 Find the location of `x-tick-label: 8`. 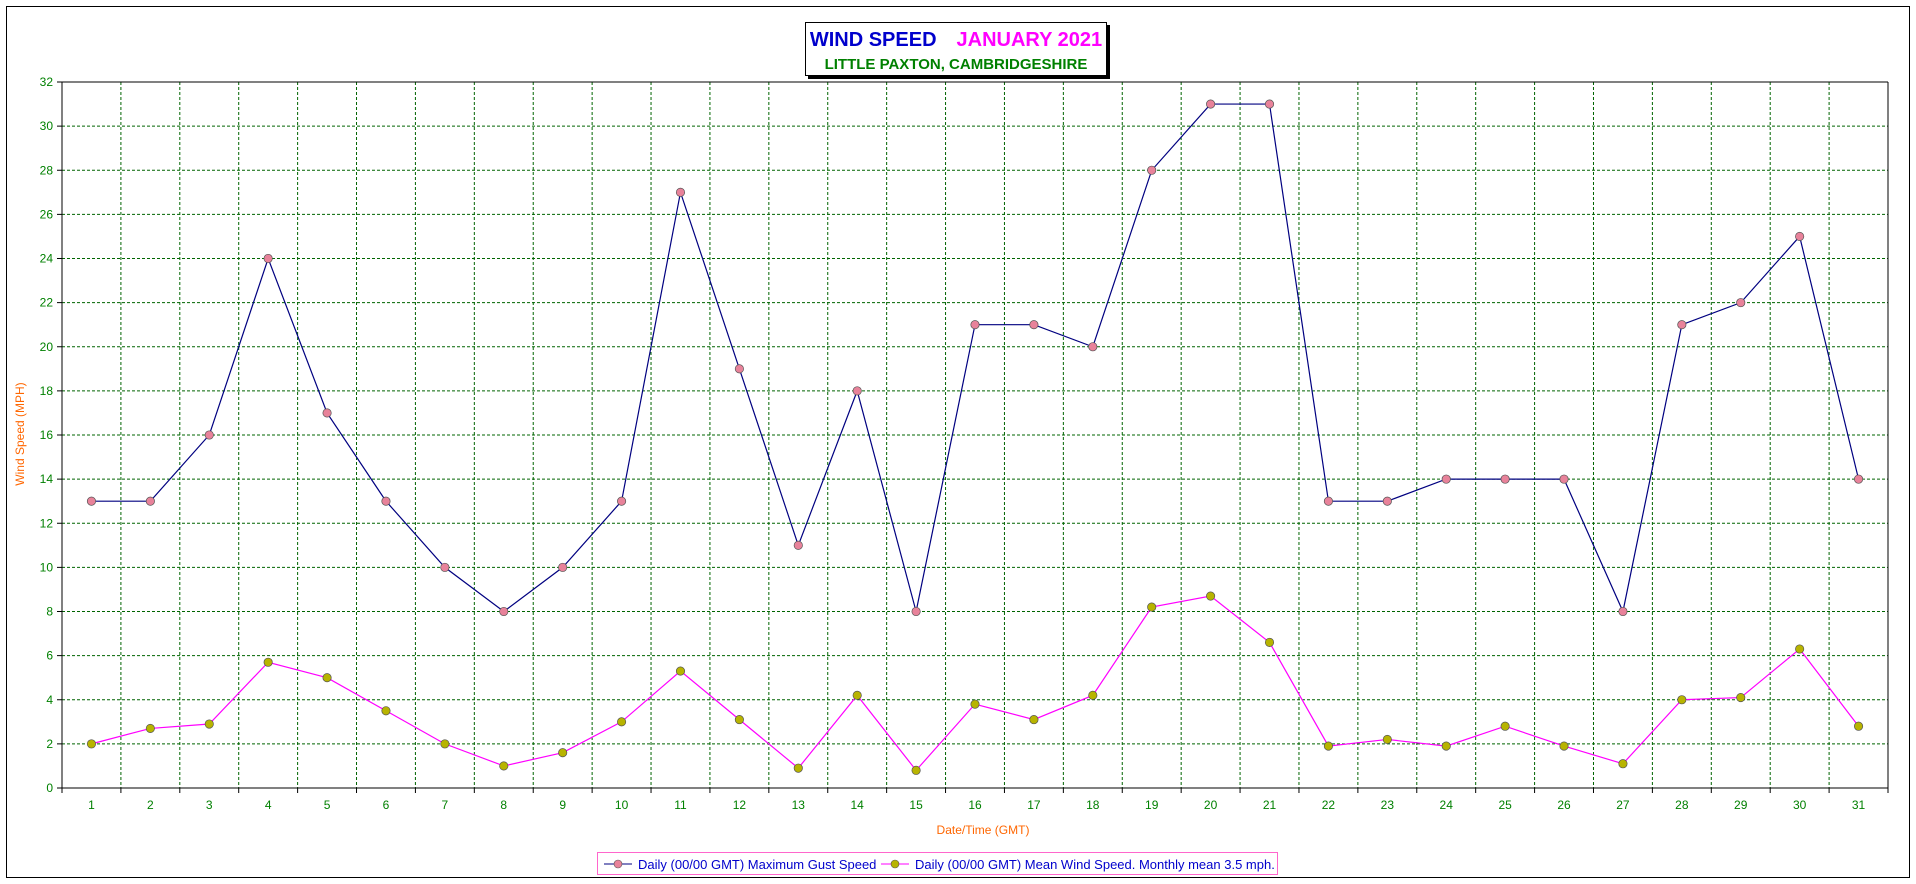

x-tick-label: 8 is located at coordinates (503, 805).